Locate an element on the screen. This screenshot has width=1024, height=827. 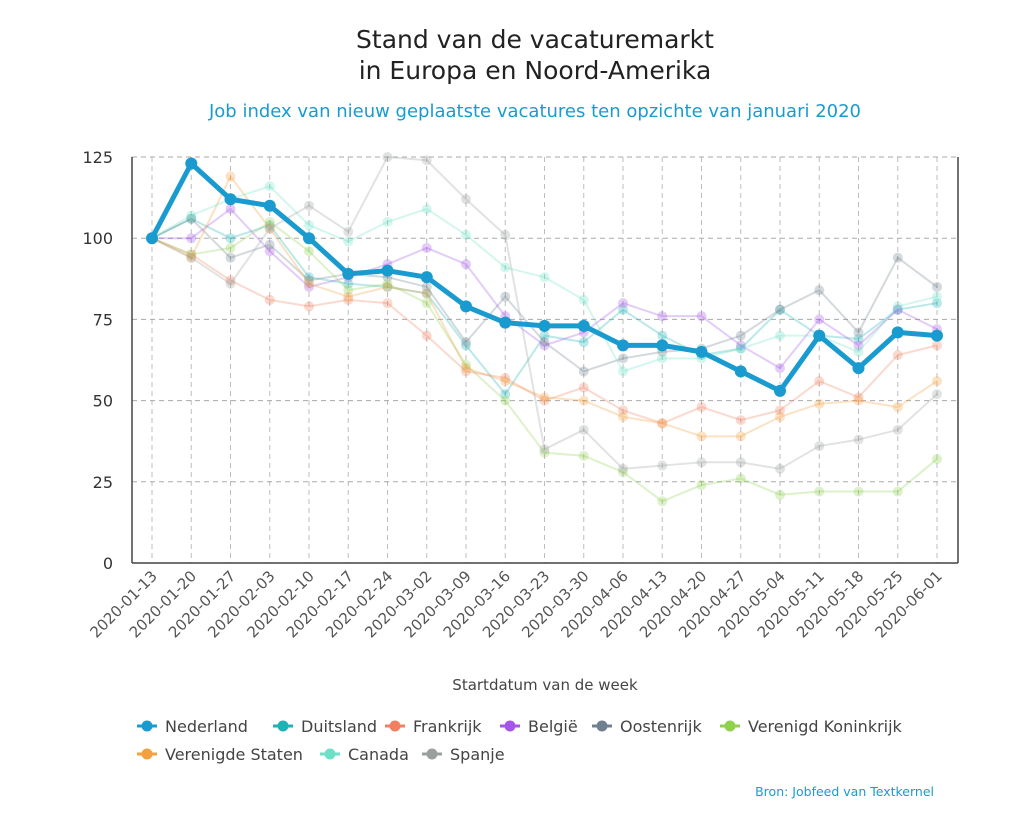
legend-item: Oostenrijk is located at coordinates (647, 726).